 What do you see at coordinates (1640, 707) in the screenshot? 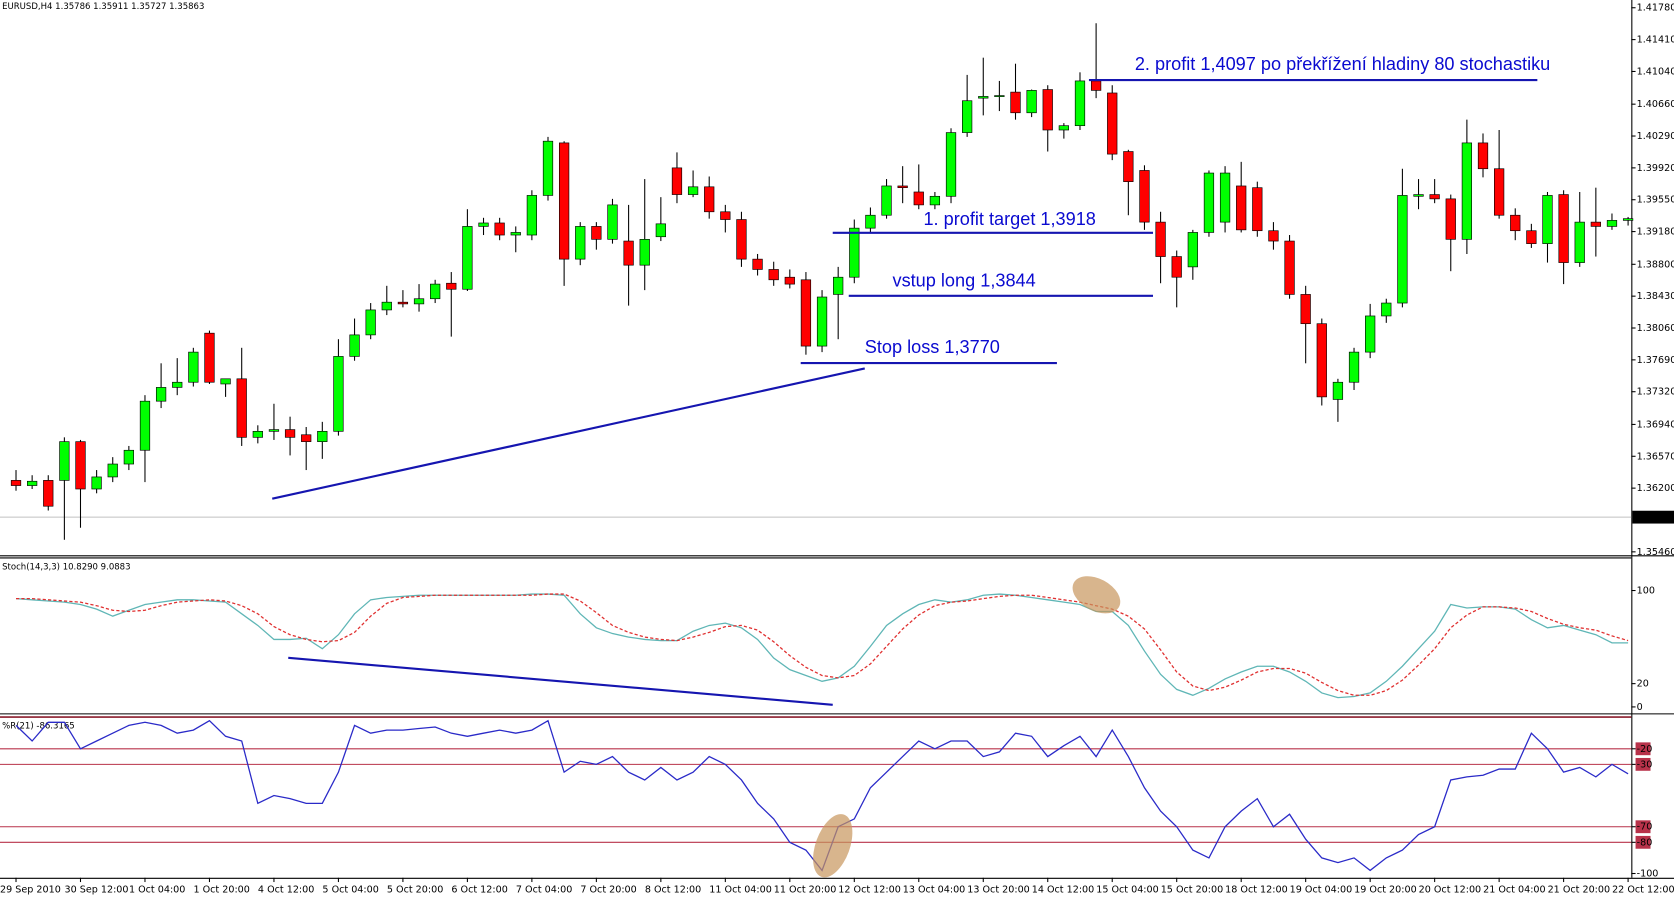
I see `y-tick-label: 0` at bounding box center [1640, 707].